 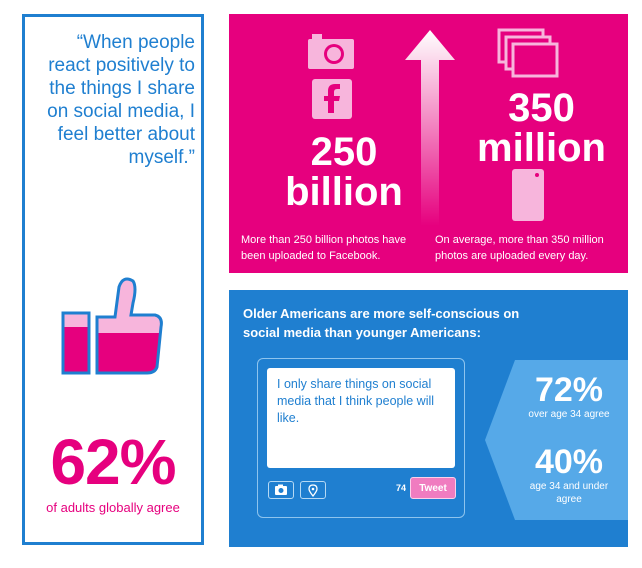 What do you see at coordinates (344, 172) in the screenshot?
I see `stat-250-value: 250 billion` at bounding box center [344, 172].